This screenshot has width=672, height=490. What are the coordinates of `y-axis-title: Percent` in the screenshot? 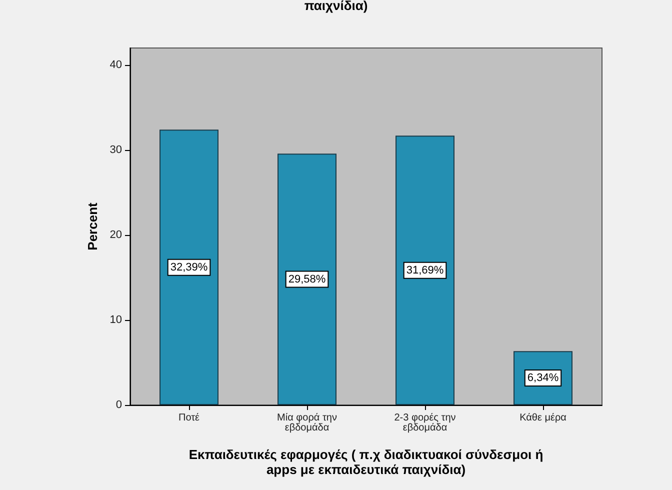 It's located at (92, 226).